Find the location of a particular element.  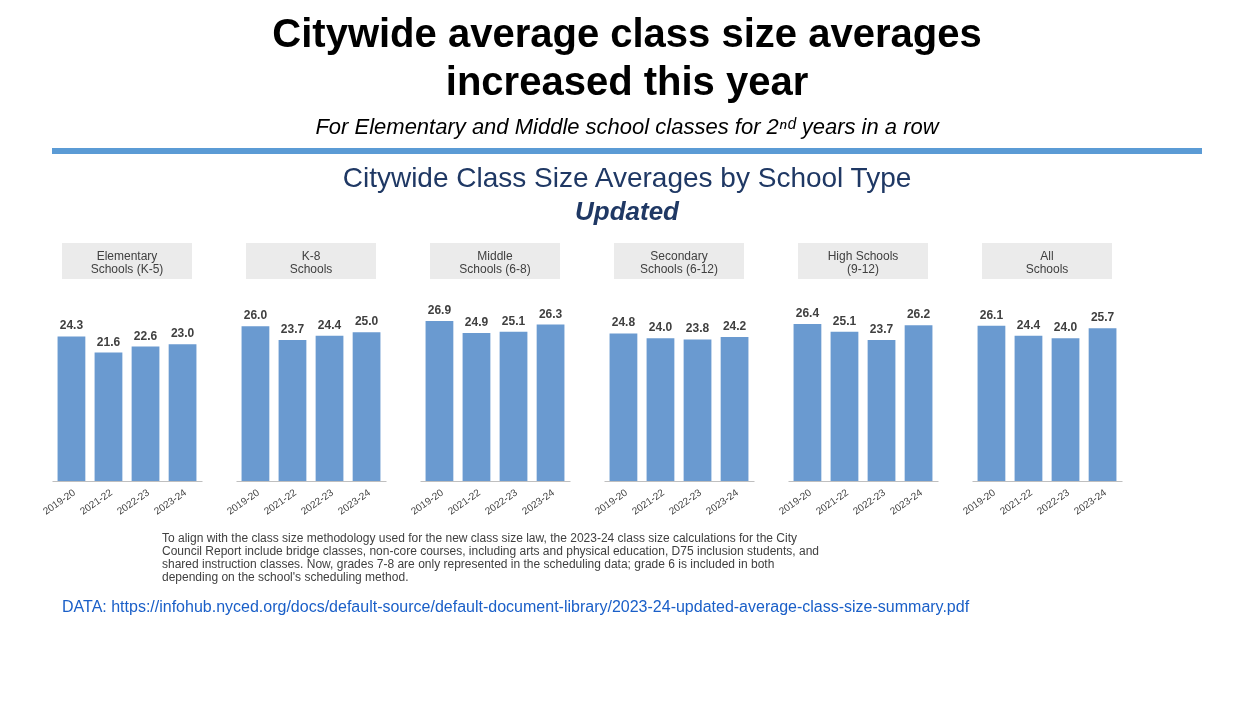

text: To align with the class size methodology used for the new class size law, the 2023-24 class size calculations for the City Council Report include bridge classes, non-core courses, including arts and physical education, D75 inclusion students, and shared instruction classes. Now, grades 7-8 are only represented in the scheduling data; grade 6 is included in both depending on the school's scheduling method. is located at coordinates (491, 557).